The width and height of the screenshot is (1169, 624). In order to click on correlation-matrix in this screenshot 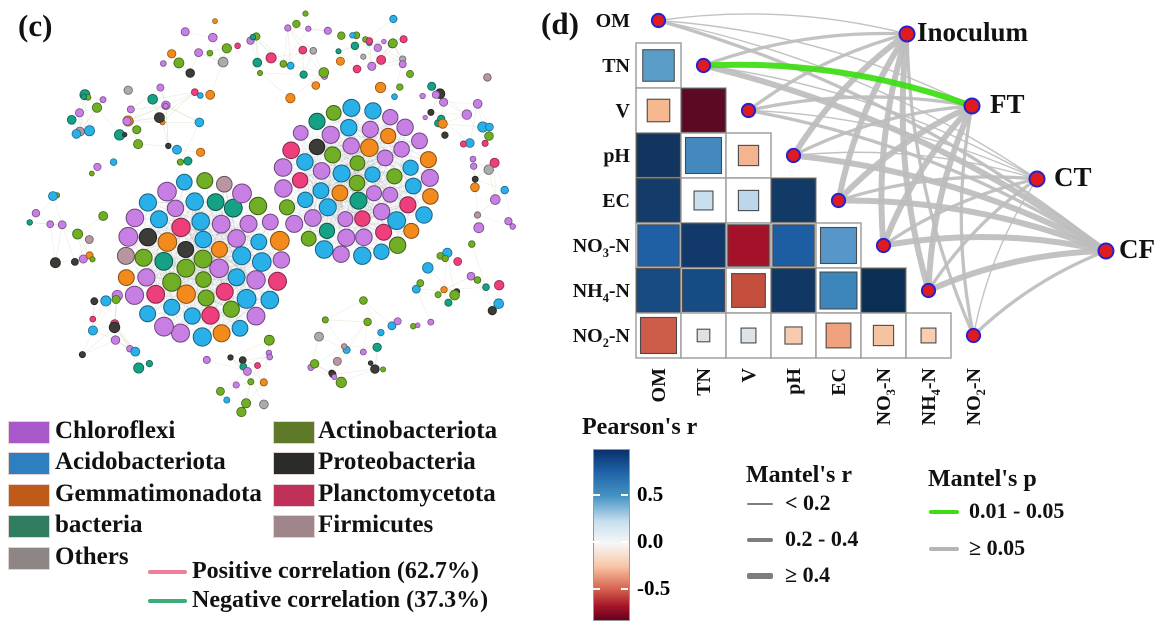, I will do `click(793, 200)`.